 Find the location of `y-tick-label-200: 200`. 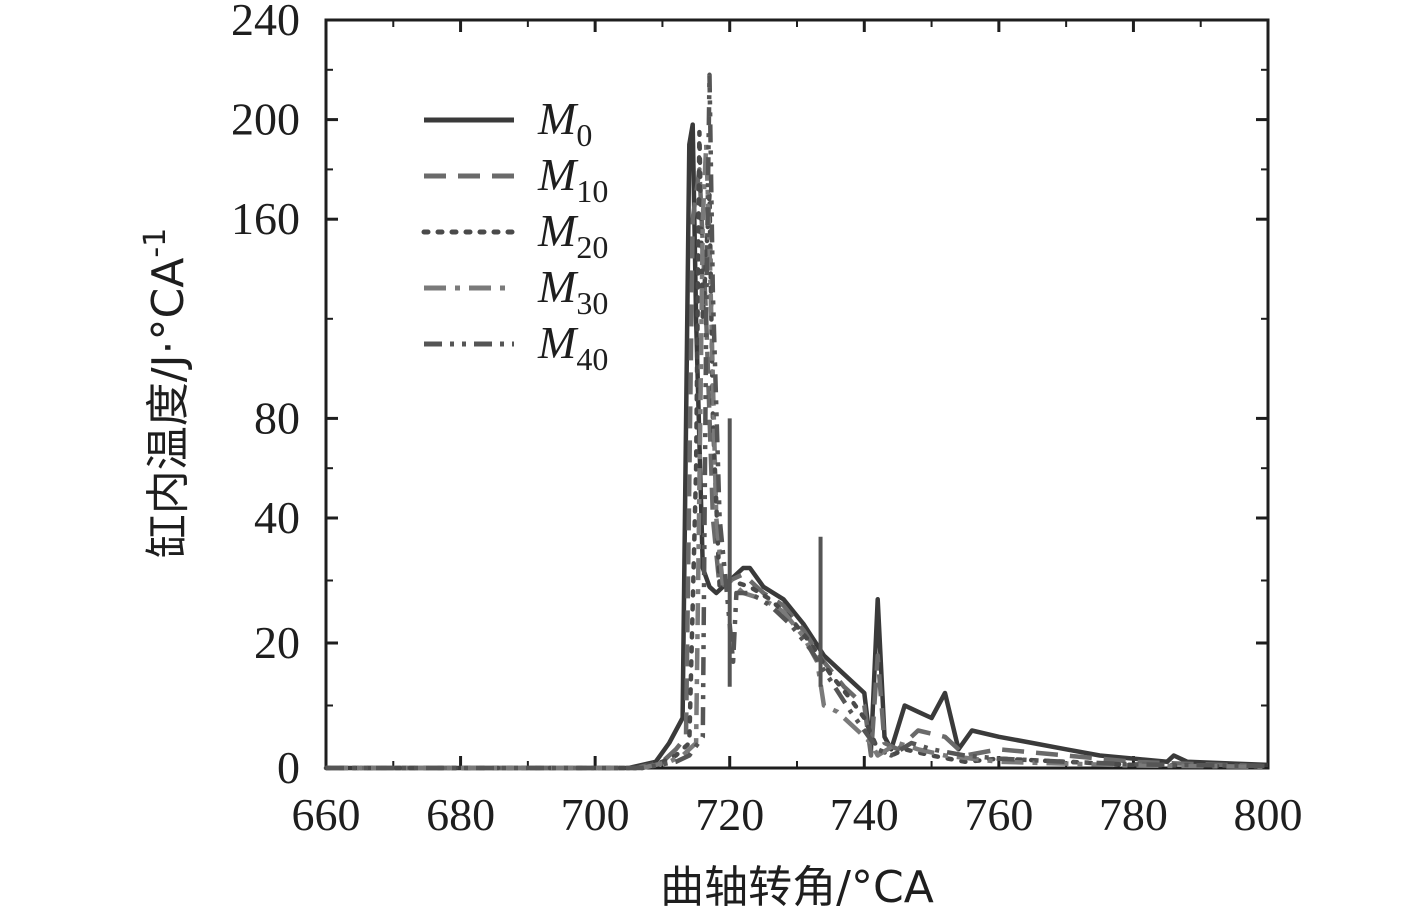

y-tick-label-200: 200 is located at coordinates (265, 119).